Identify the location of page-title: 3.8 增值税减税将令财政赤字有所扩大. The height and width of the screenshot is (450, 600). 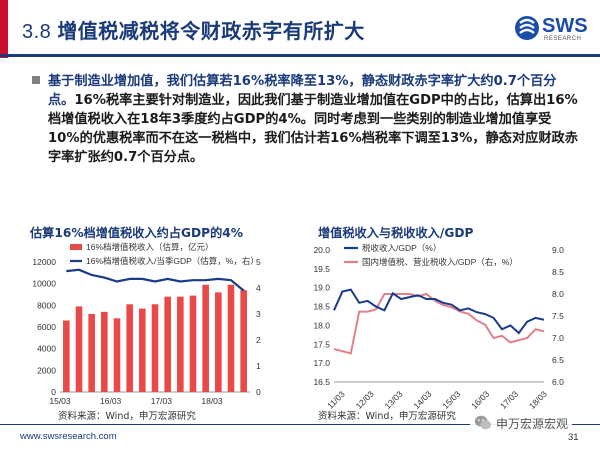
(193, 29).